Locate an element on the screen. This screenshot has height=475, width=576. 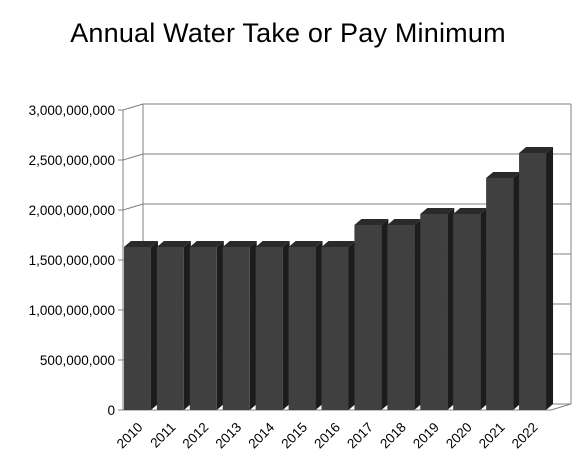
y-tick-label: 0 is located at coordinates (111, 410).